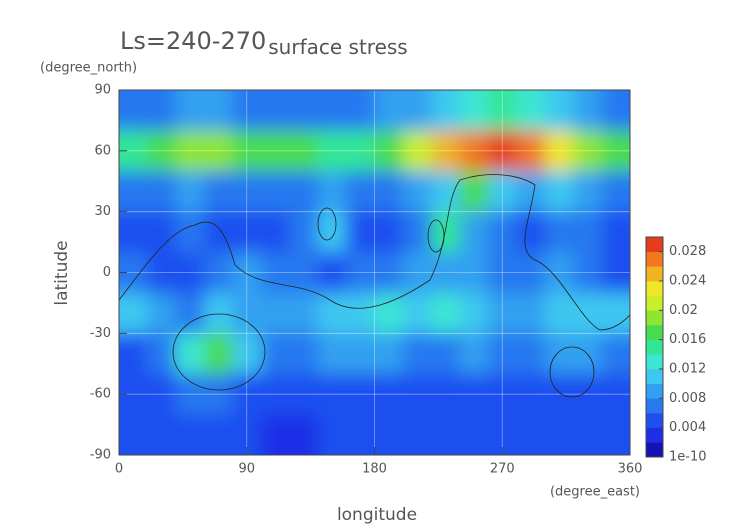 The height and width of the screenshot is (531, 751). Describe the element at coordinates (100, 455) in the screenshot. I see `y-tick-label: -90` at that location.